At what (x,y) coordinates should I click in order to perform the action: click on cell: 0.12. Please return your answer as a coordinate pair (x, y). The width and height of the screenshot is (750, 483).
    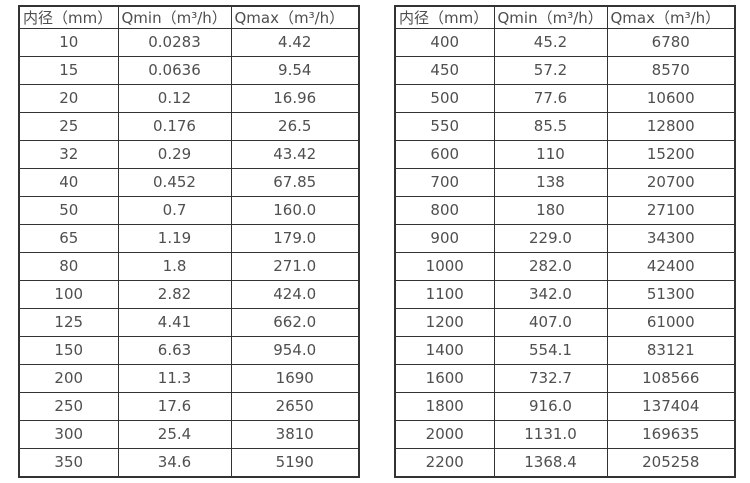
    Looking at the image, I should click on (174, 98).